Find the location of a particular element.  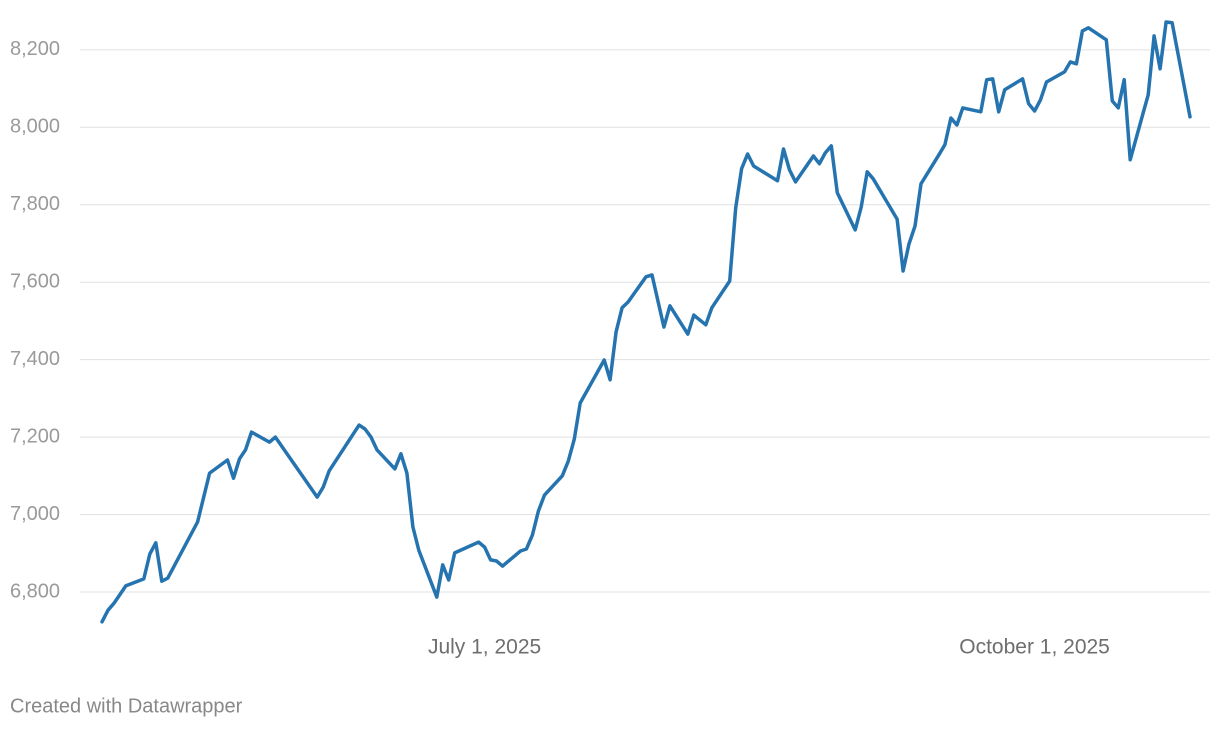

y-tick-label: 7,800 is located at coordinates (35, 204).